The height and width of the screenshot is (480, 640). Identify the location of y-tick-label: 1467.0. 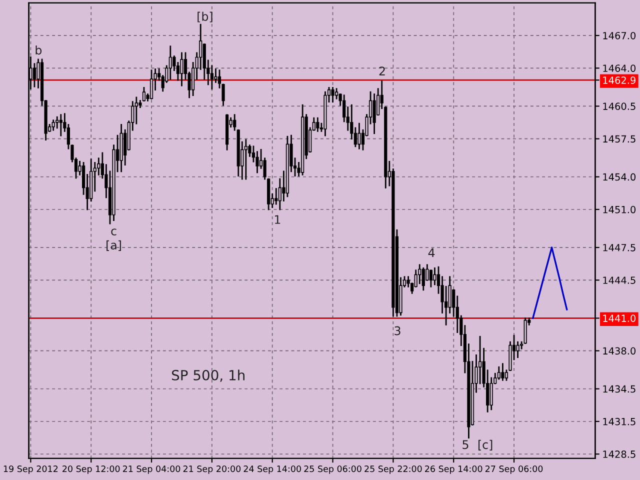
(619, 36).